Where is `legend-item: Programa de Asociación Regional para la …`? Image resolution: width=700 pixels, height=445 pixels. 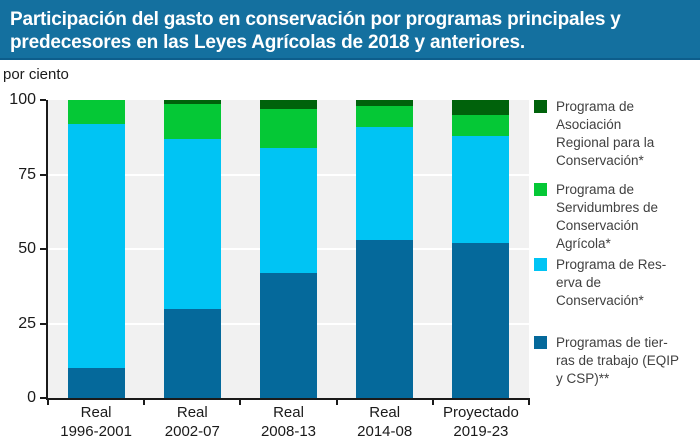
legend-item: Programa de Asociación Regional para la … is located at coordinates (615, 134).